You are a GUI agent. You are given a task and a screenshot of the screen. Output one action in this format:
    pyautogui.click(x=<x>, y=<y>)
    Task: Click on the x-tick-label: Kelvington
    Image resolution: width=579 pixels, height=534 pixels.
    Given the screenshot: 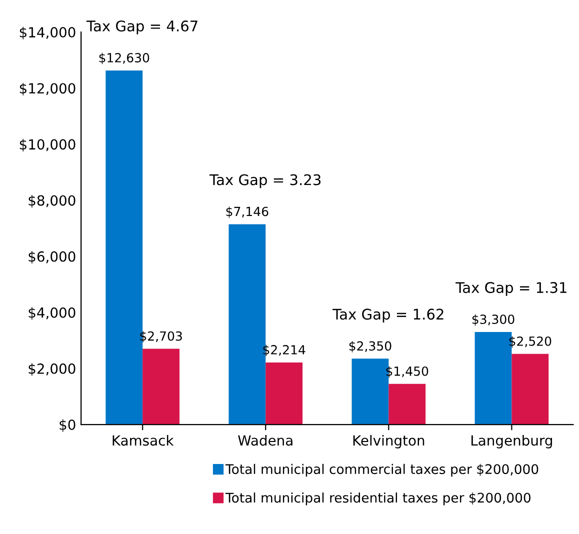 What is the action you would take?
    pyautogui.click(x=388, y=441)
    